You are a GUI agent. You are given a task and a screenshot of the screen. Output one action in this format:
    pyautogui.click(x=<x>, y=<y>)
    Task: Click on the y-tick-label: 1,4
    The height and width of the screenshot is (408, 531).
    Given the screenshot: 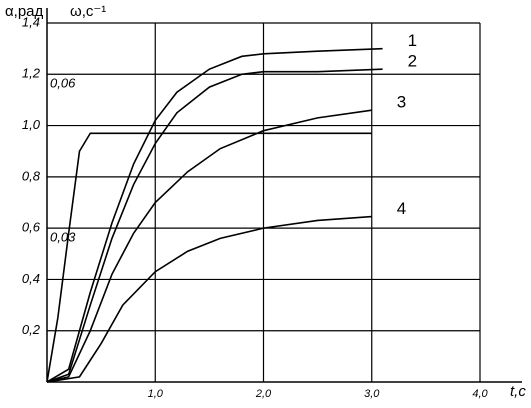 What is the action you would take?
    pyautogui.click(x=31, y=21)
    